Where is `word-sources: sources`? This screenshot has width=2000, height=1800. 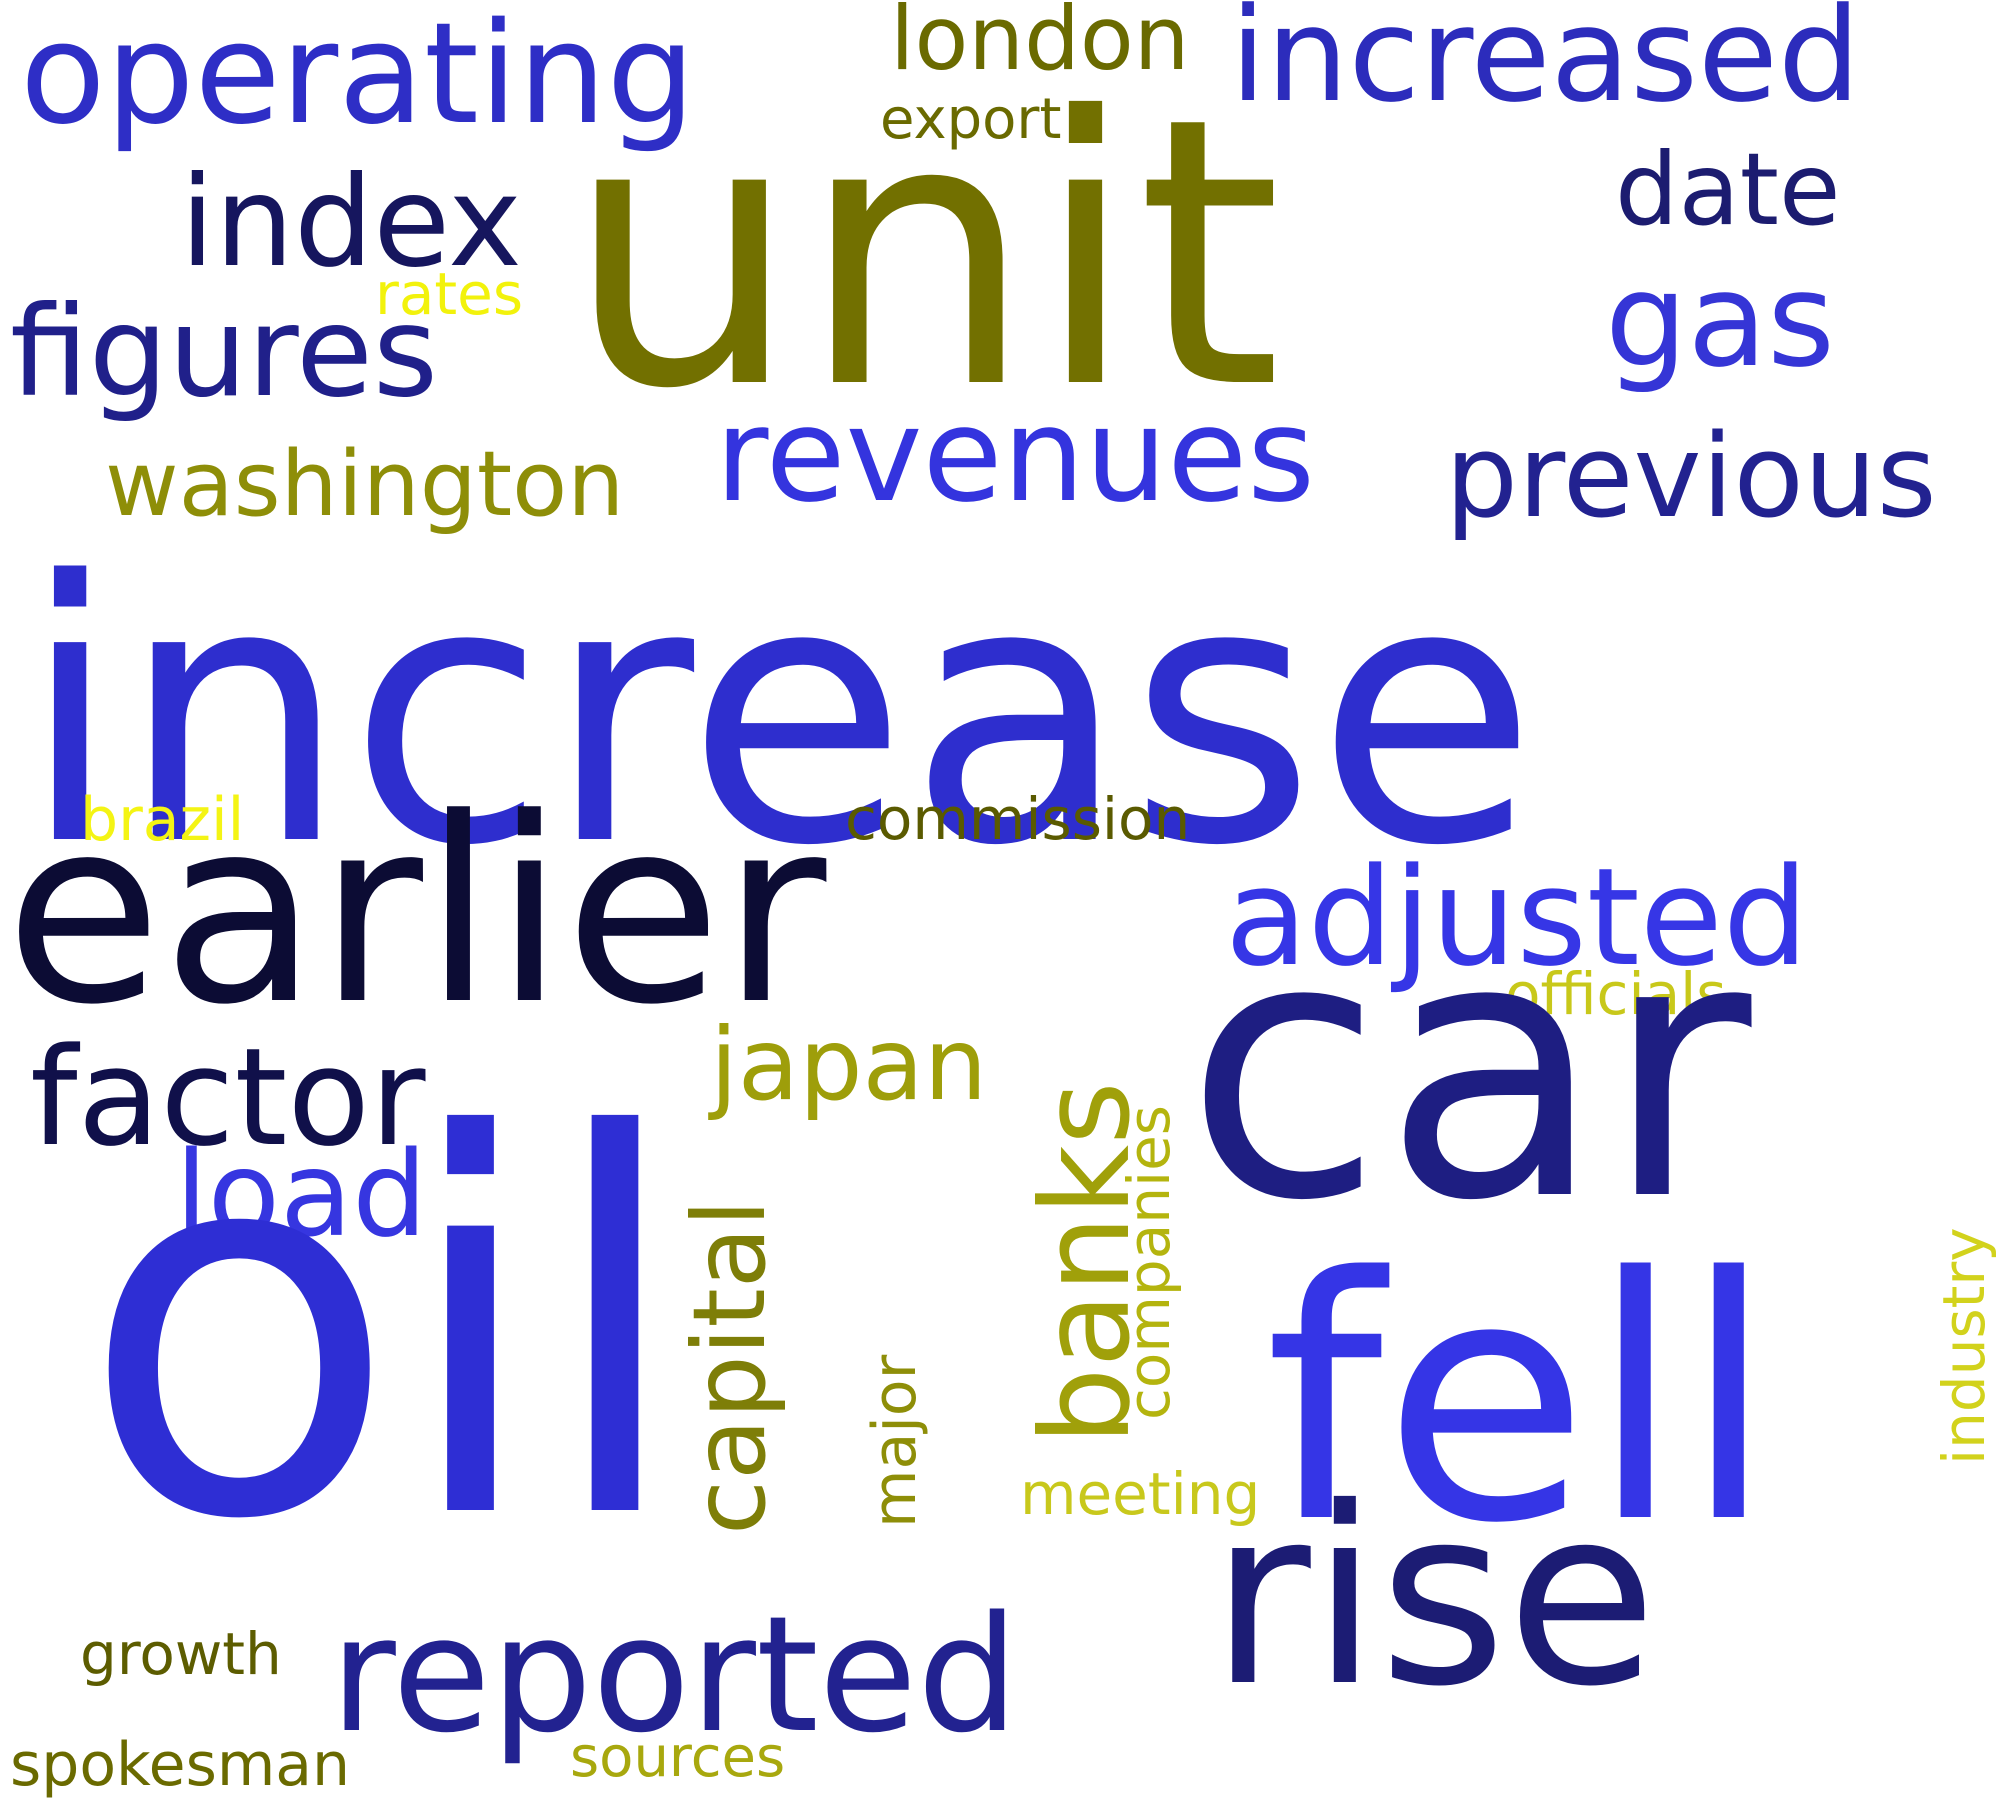 word-sources: sources is located at coordinates (678, 1757).